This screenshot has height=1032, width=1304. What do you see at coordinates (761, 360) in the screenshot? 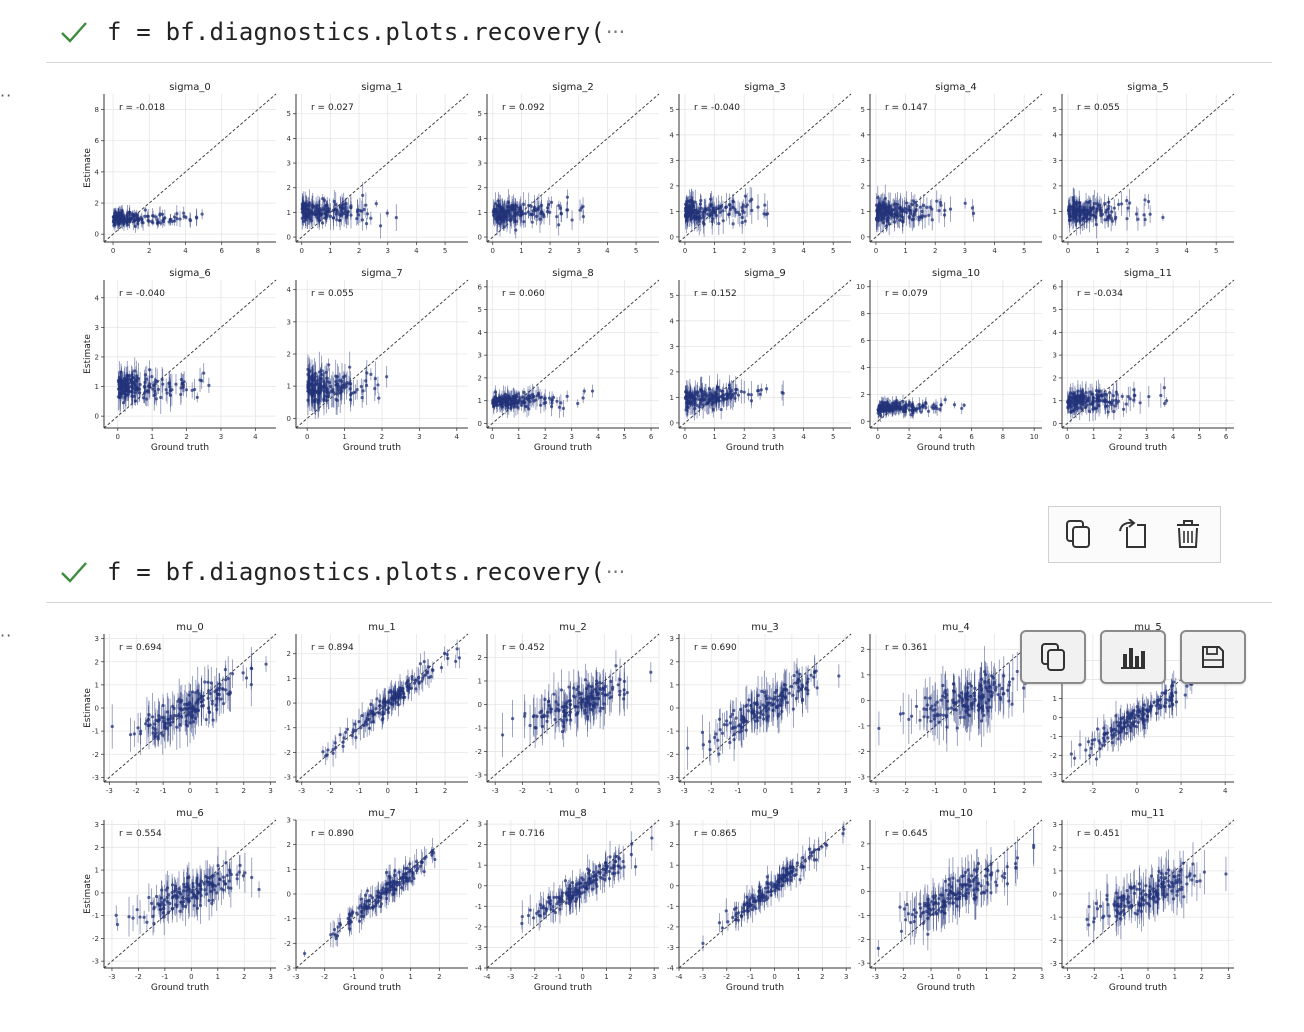
I see `recovery-panel-sigma_9: sigma_9 0 1 2 3 4 5 0 1 2 3 4 5 r = 0.152 Ground truth` at bounding box center [761, 360].